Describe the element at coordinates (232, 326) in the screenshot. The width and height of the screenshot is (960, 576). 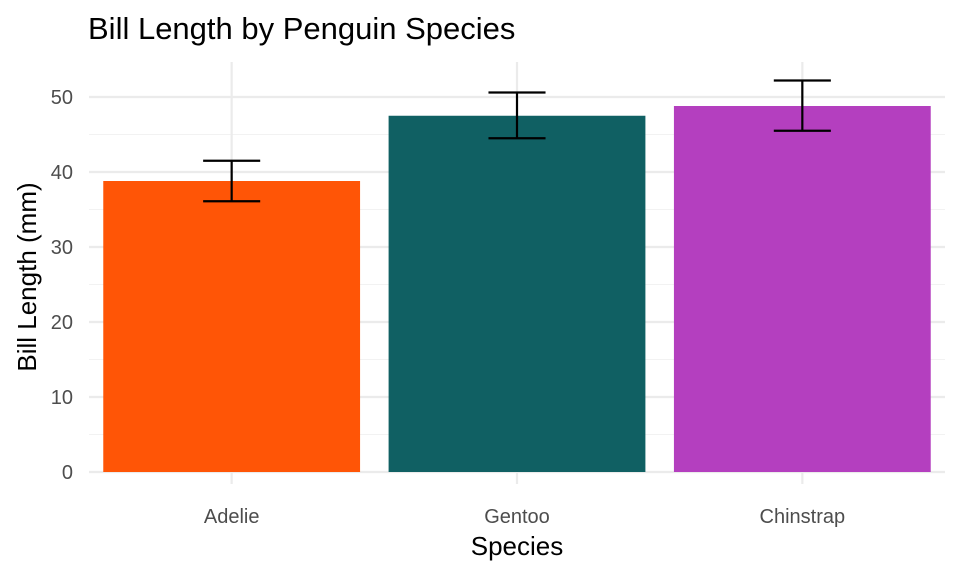
I see `bar-adelie` at that location.